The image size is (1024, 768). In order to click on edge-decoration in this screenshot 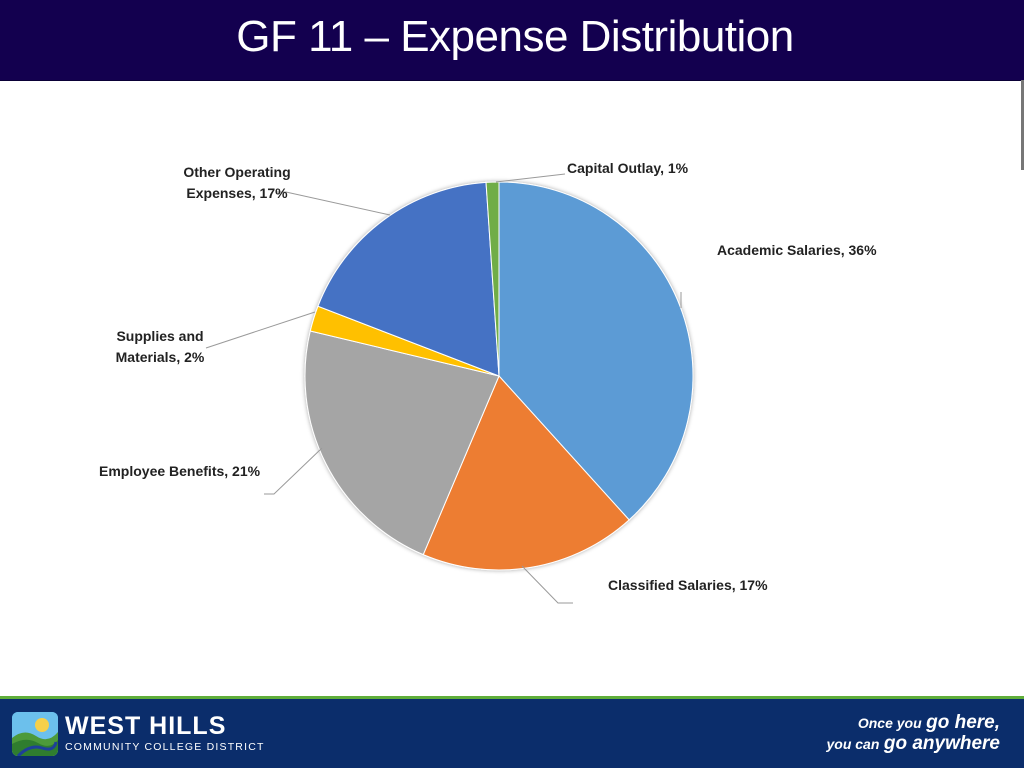, I will do `click(1022, 125)`.